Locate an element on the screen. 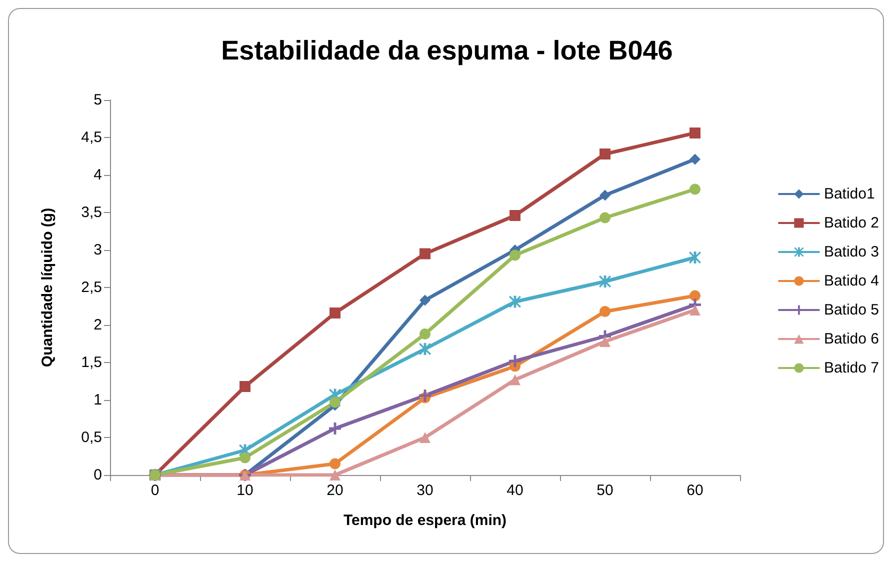 Image resolution: width=894 pixels, height=562 pixels. legend-label: Batido 6 is located at coordinates (852, 339).